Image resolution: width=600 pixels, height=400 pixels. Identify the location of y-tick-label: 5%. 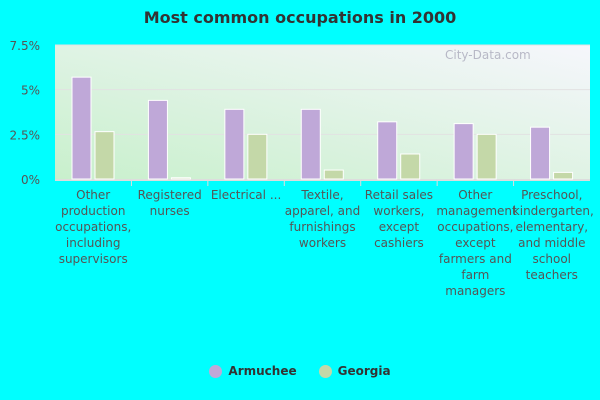
(30, 91).